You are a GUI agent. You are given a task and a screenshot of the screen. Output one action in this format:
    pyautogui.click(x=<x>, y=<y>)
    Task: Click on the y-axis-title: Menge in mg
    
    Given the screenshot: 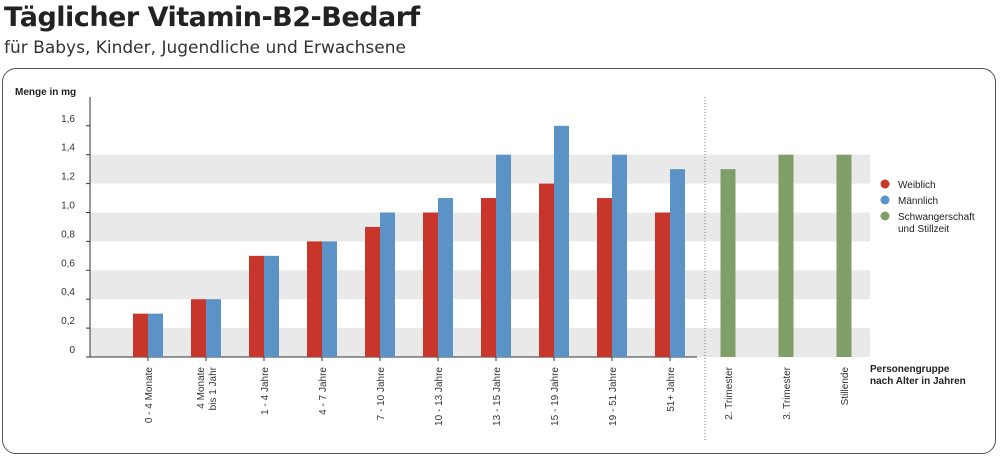 What is the action you would take?
    pyautogui.click(x=45, y=92)
    